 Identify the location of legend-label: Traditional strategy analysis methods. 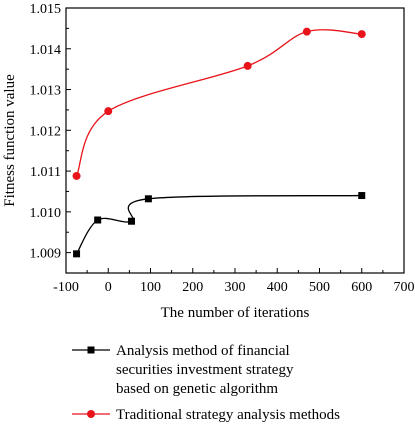
(228, 415).